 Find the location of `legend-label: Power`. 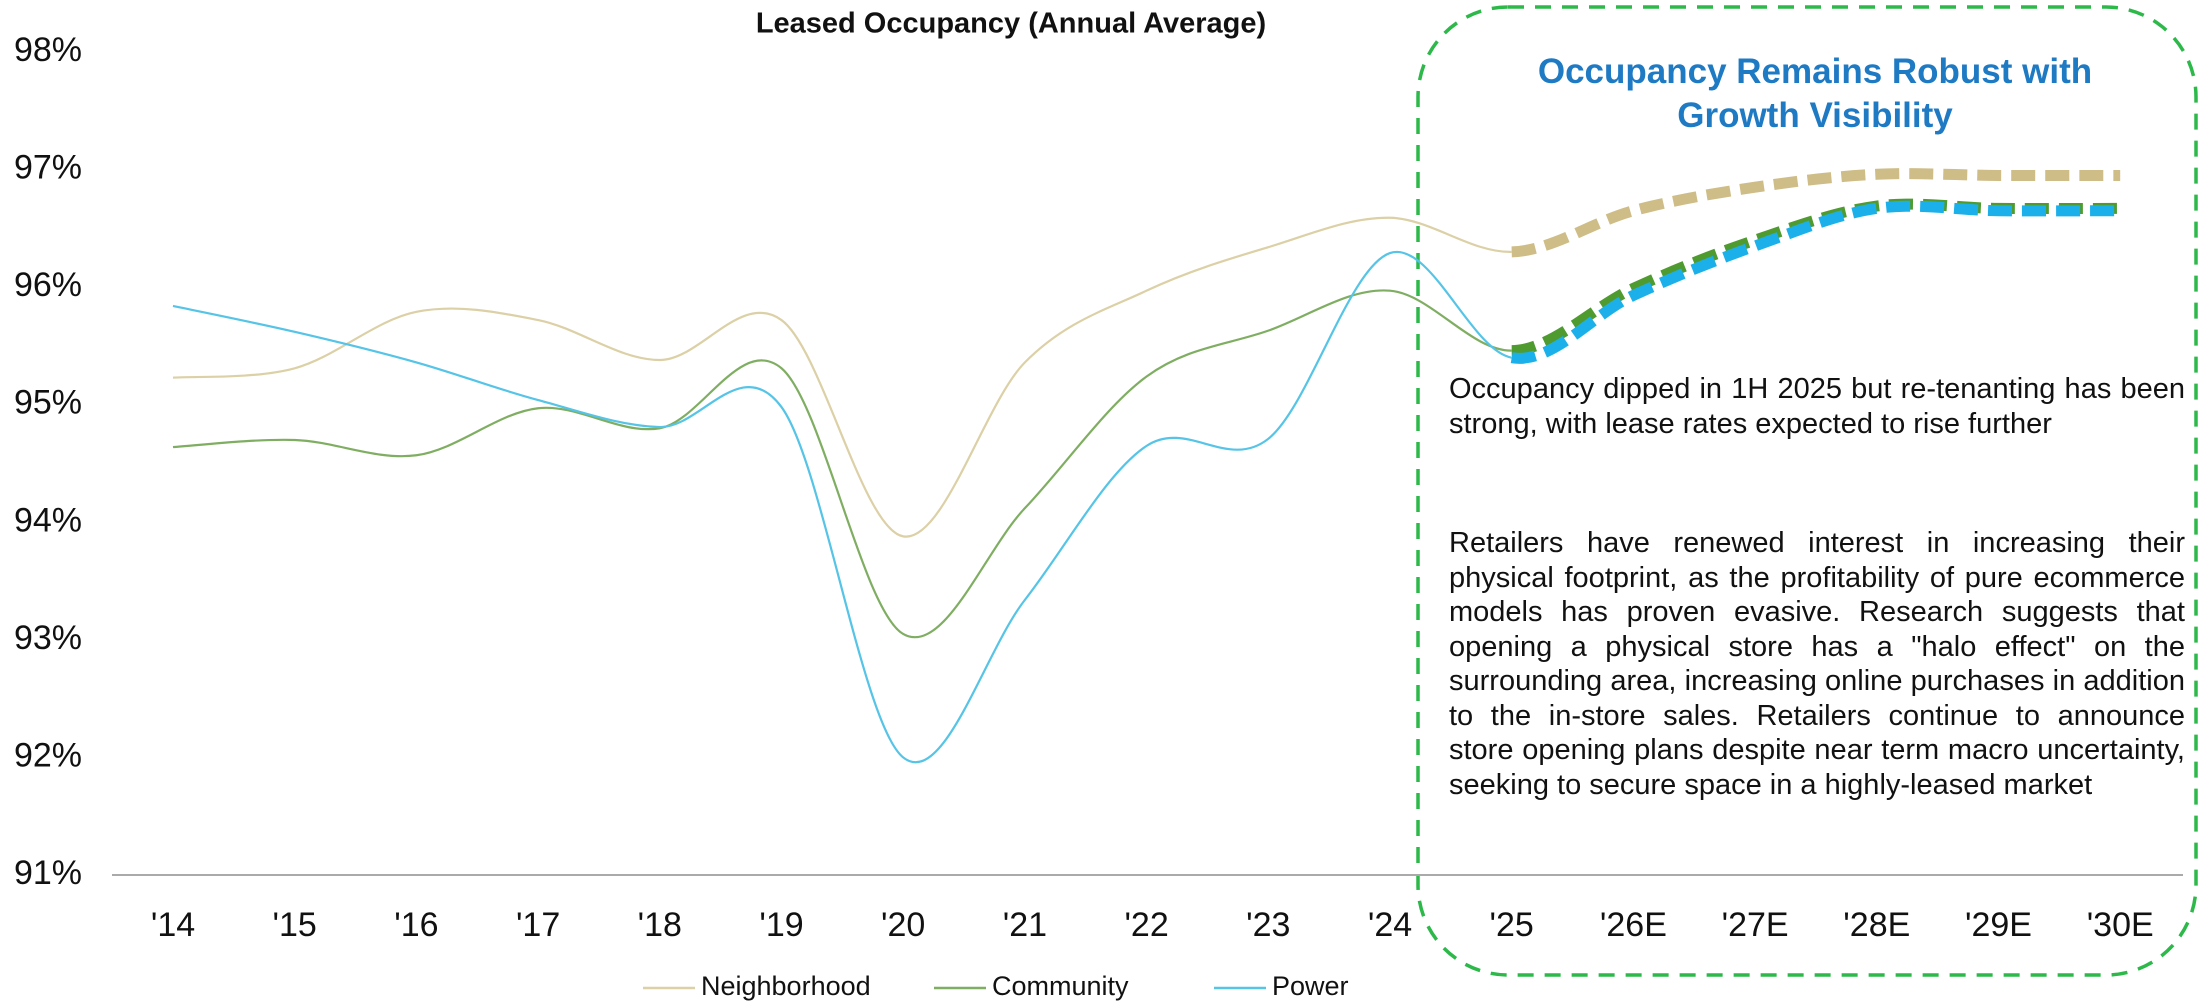

legend-label: Power is located at coordinates (1310, 986).